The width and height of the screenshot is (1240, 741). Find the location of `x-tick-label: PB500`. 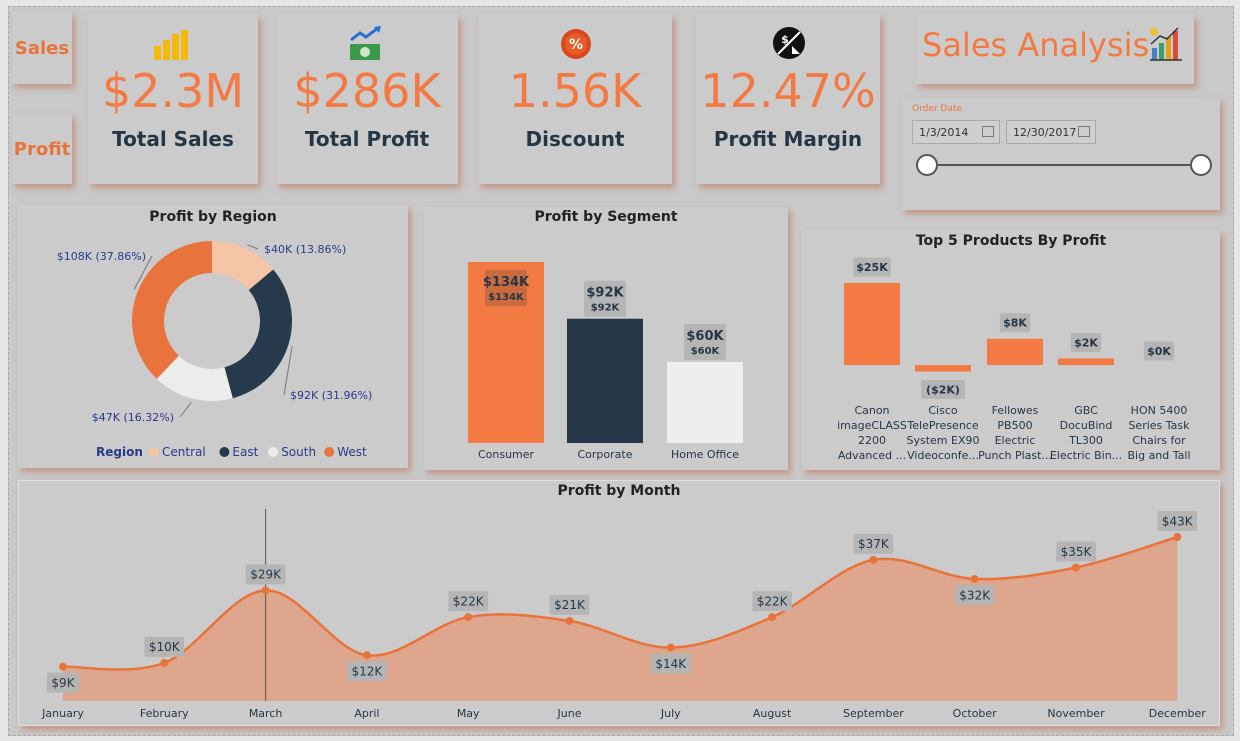

x-tick-label: PB500 is located at coordinates (1014, 425).